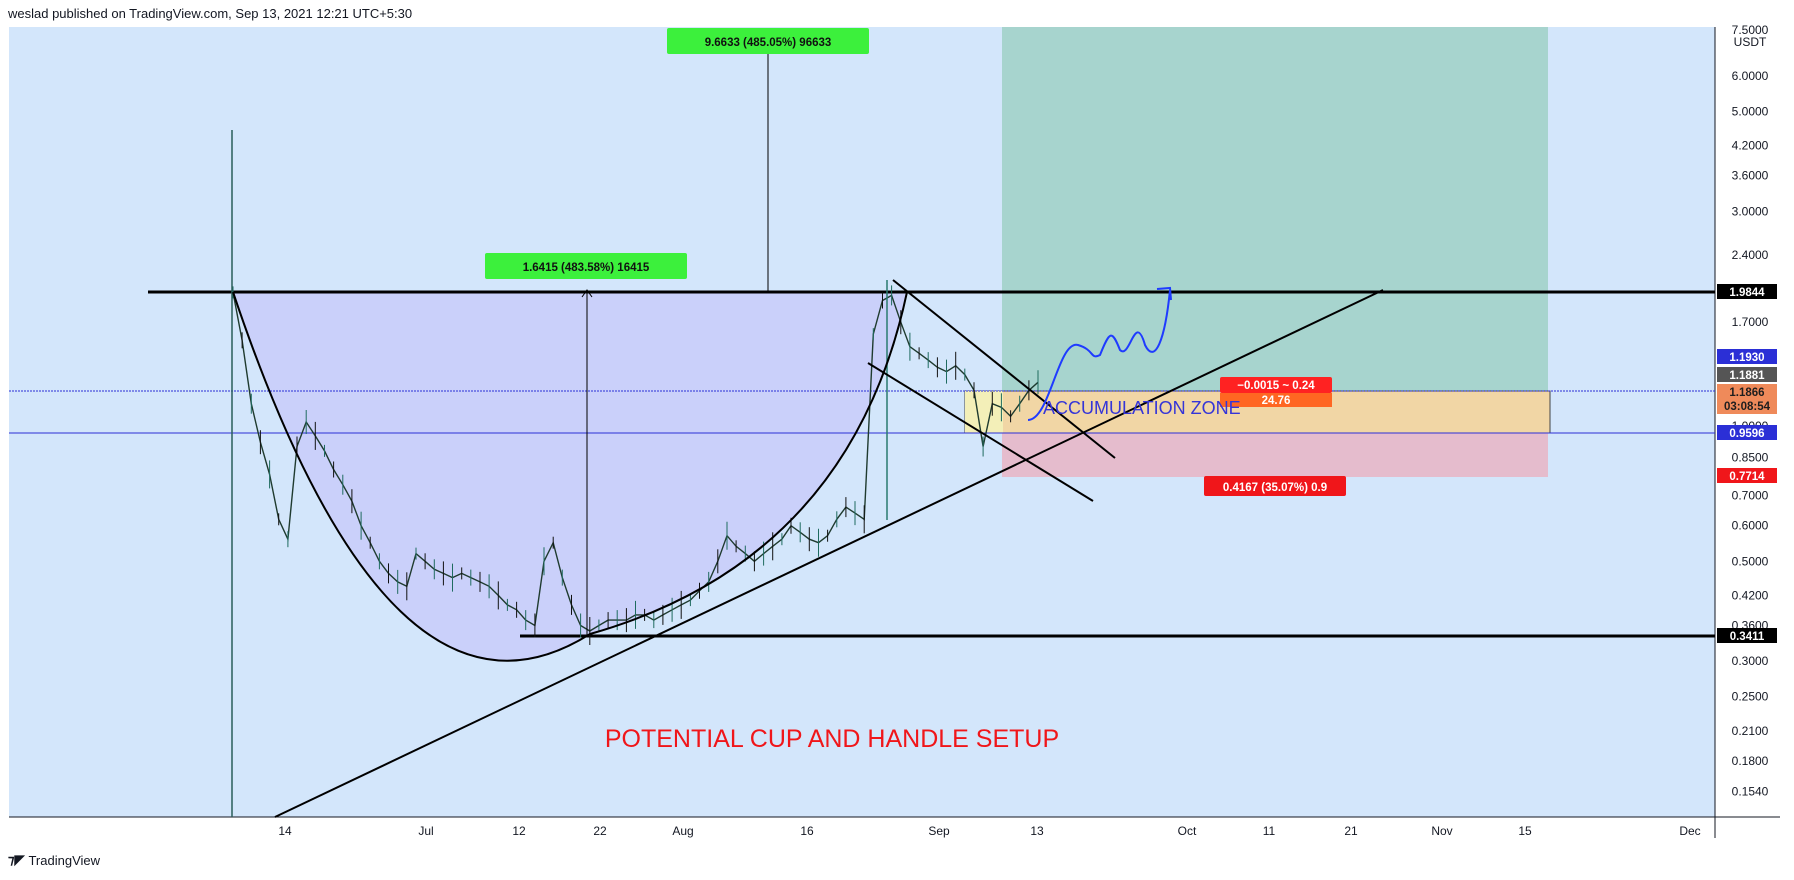 The width and height of the screenshot is (1794, 880). What do you see at coordinates (807, 831) in the screenshot?
I see `x-tick-label: 16` at bounding box center [807, 831].